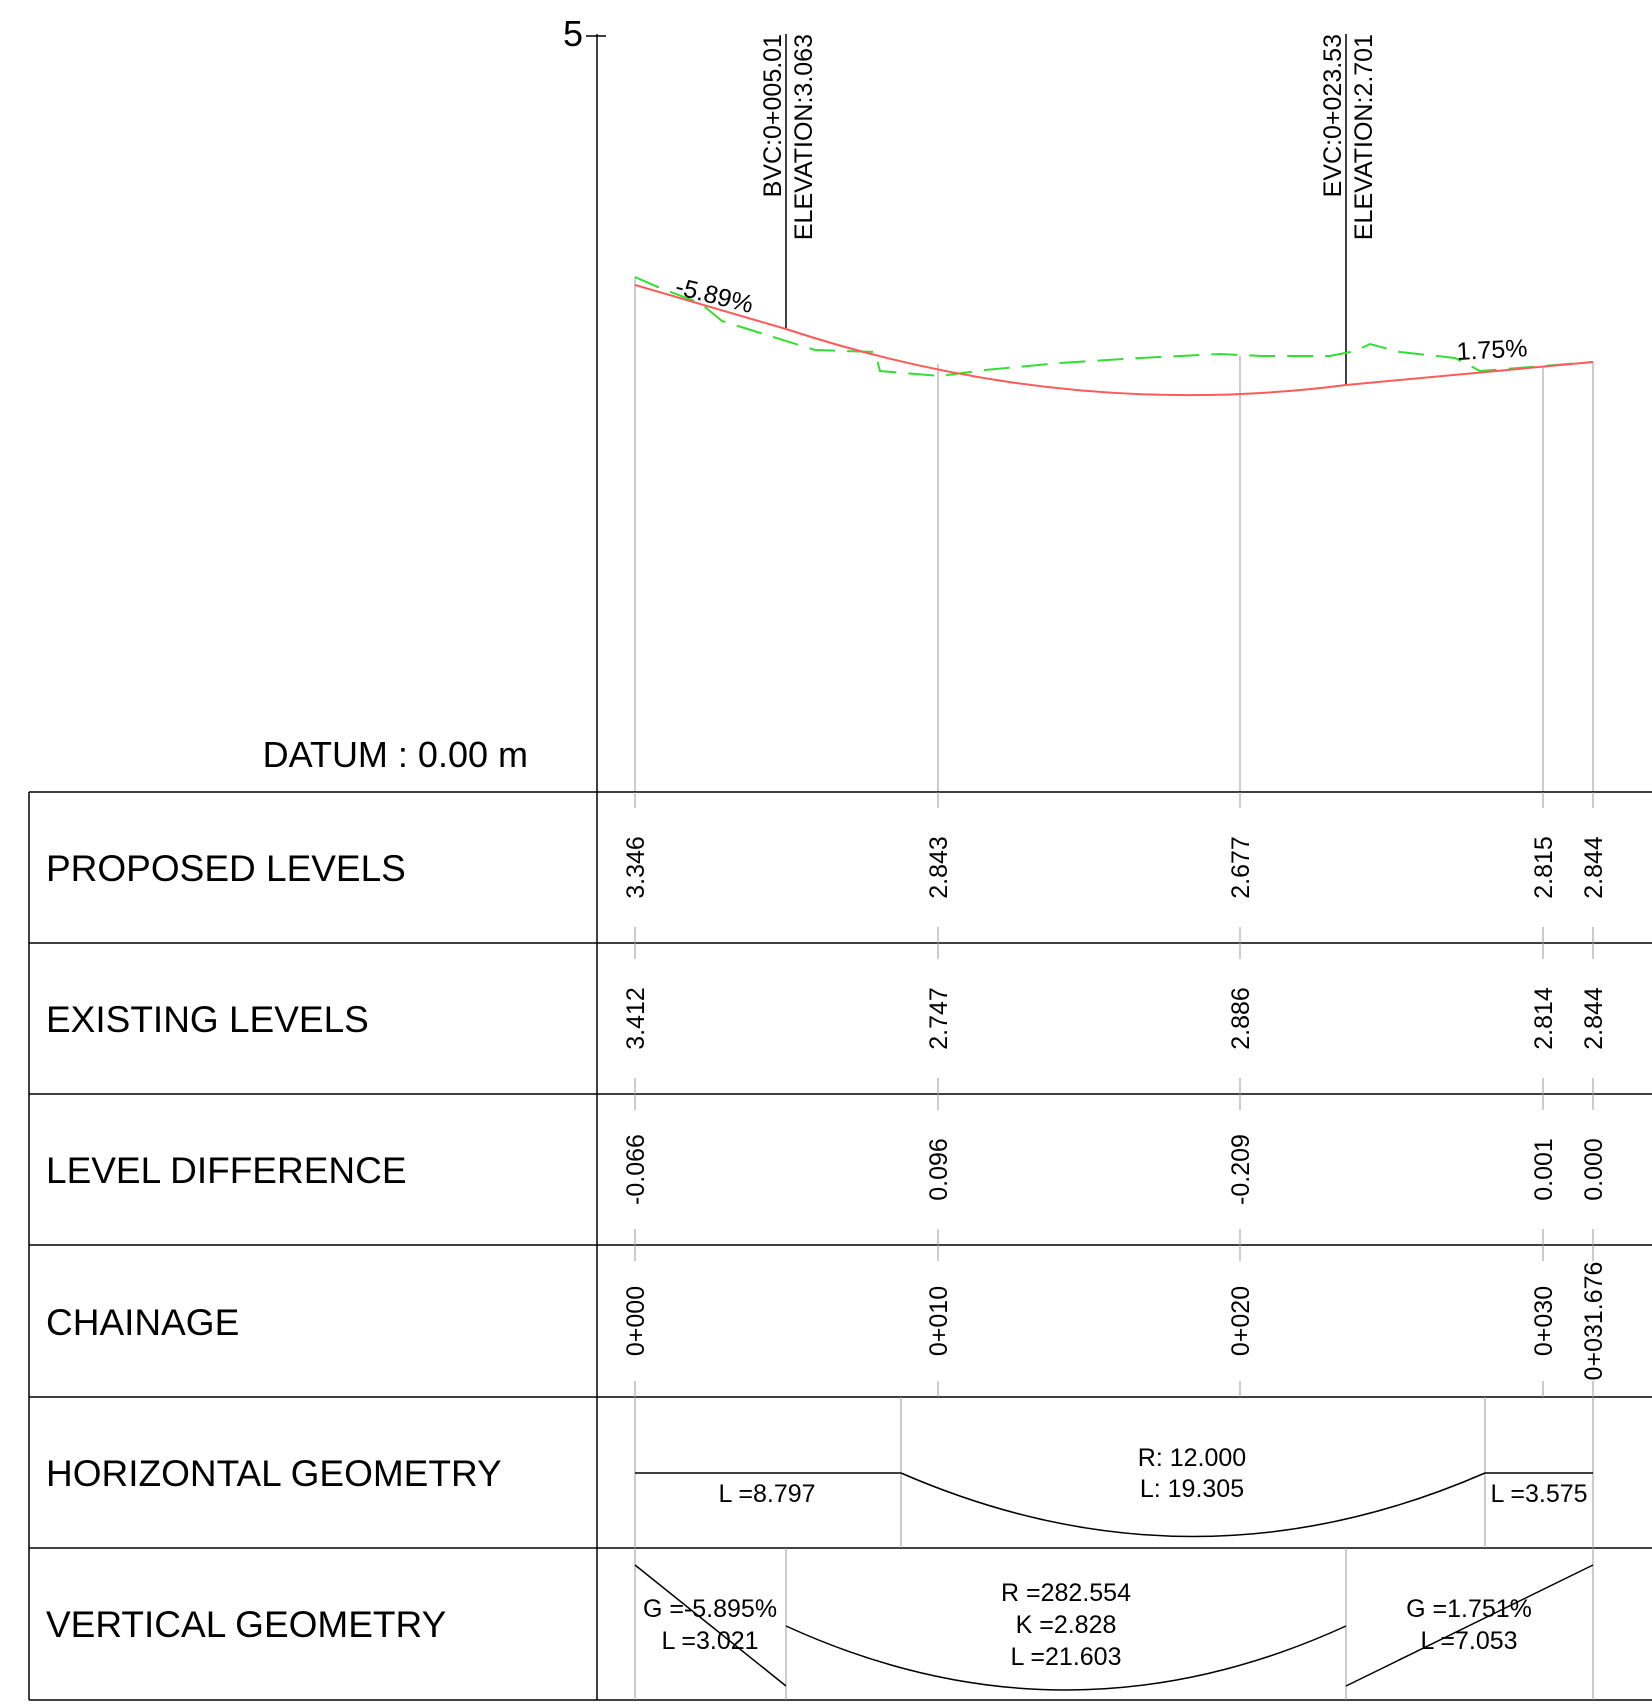  What do you see at coordinates (226, 1170) in the screenshot?
I see `row-label-level-difference: LEVEL DIFFERENCE` at bounding box center [226, 1170].